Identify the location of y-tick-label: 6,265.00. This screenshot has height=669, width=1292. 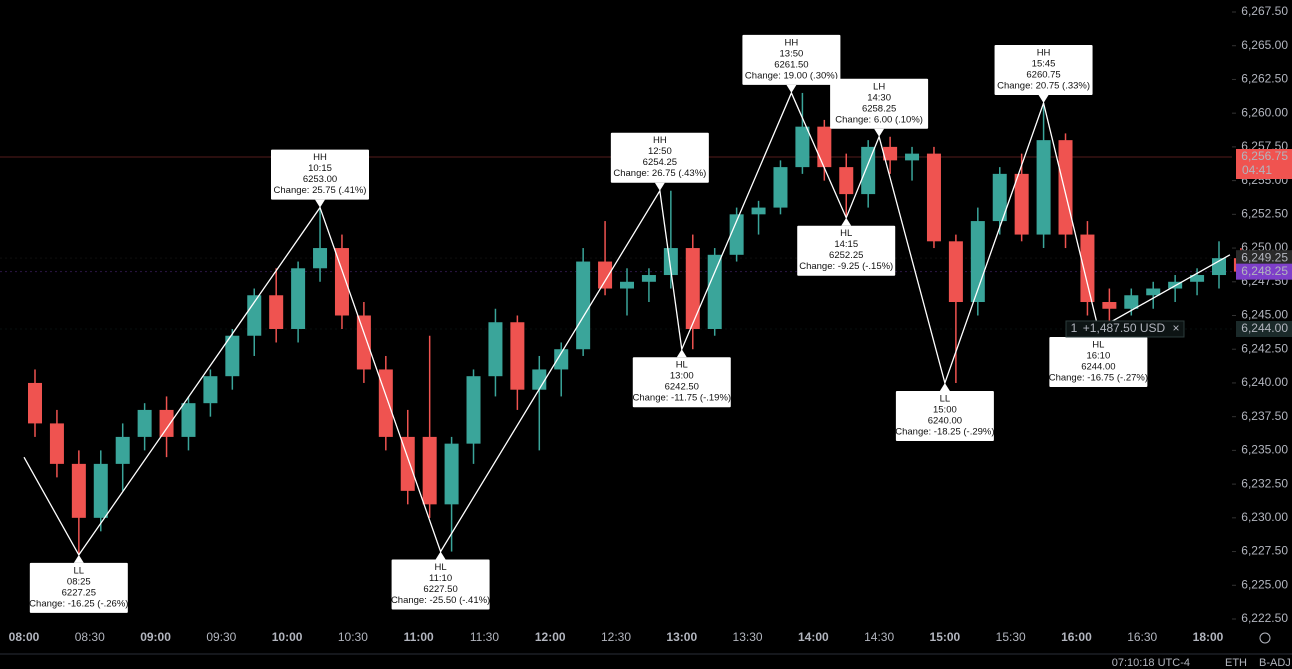
(1264, 45).